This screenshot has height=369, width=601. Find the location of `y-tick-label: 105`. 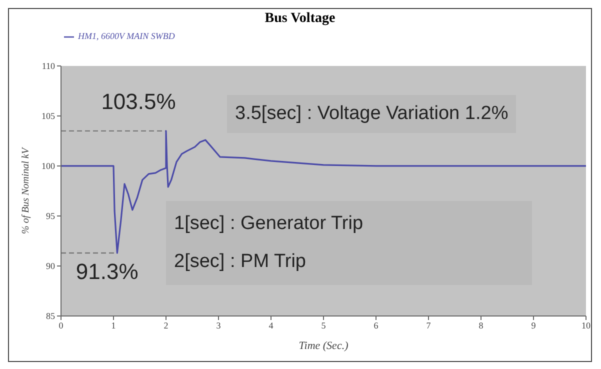

y-tick-label: 105 is located at coordinates (49, 116).